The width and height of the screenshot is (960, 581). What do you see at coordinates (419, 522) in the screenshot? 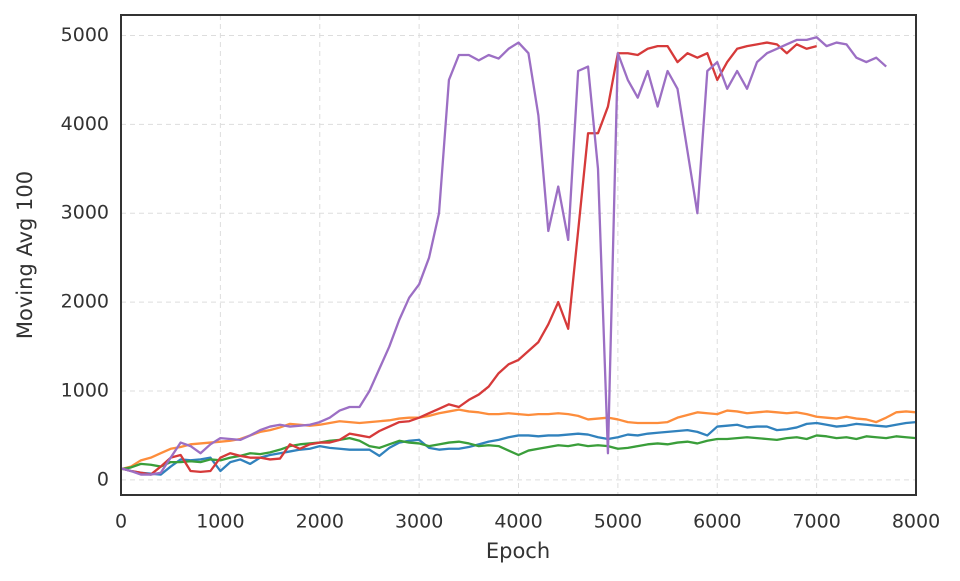
I see `x-tick-label: 3000` at bounding box center [419, 522].